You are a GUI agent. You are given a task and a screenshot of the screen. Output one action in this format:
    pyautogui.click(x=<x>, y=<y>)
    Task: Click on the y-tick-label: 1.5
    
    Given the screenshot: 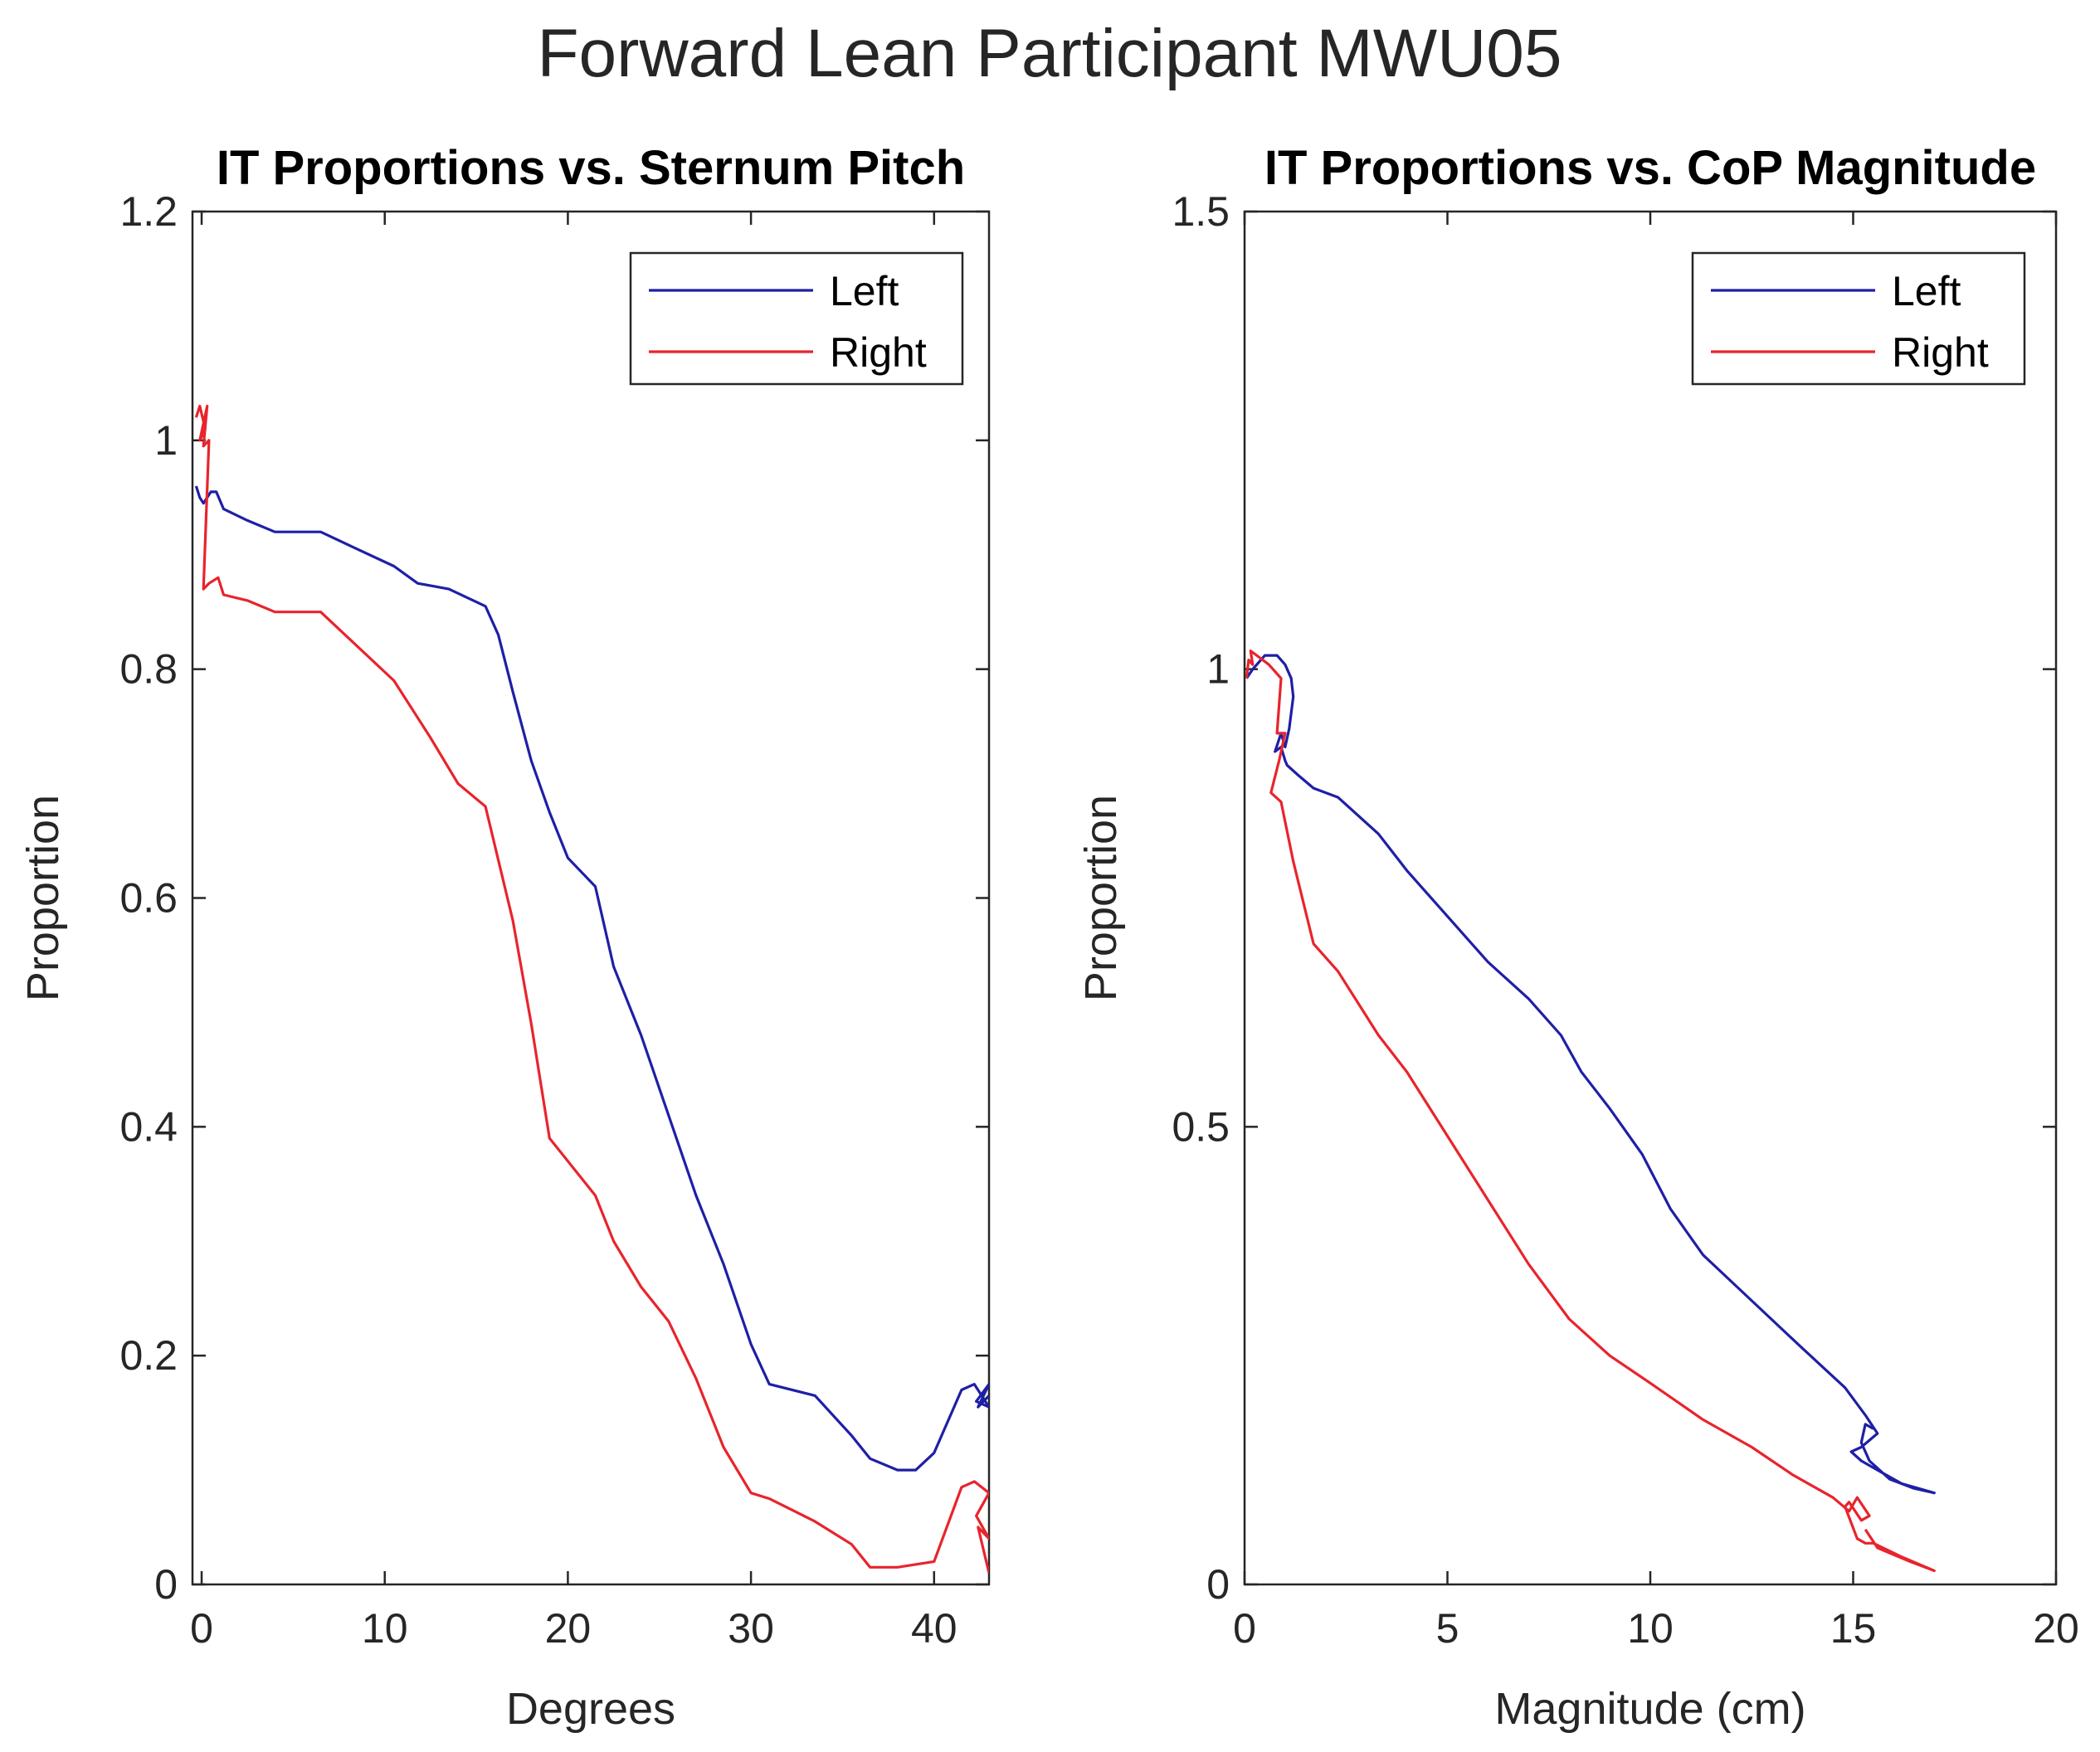 What is the action you would take?
    pyautogui.click(x=1201, y=211)
    